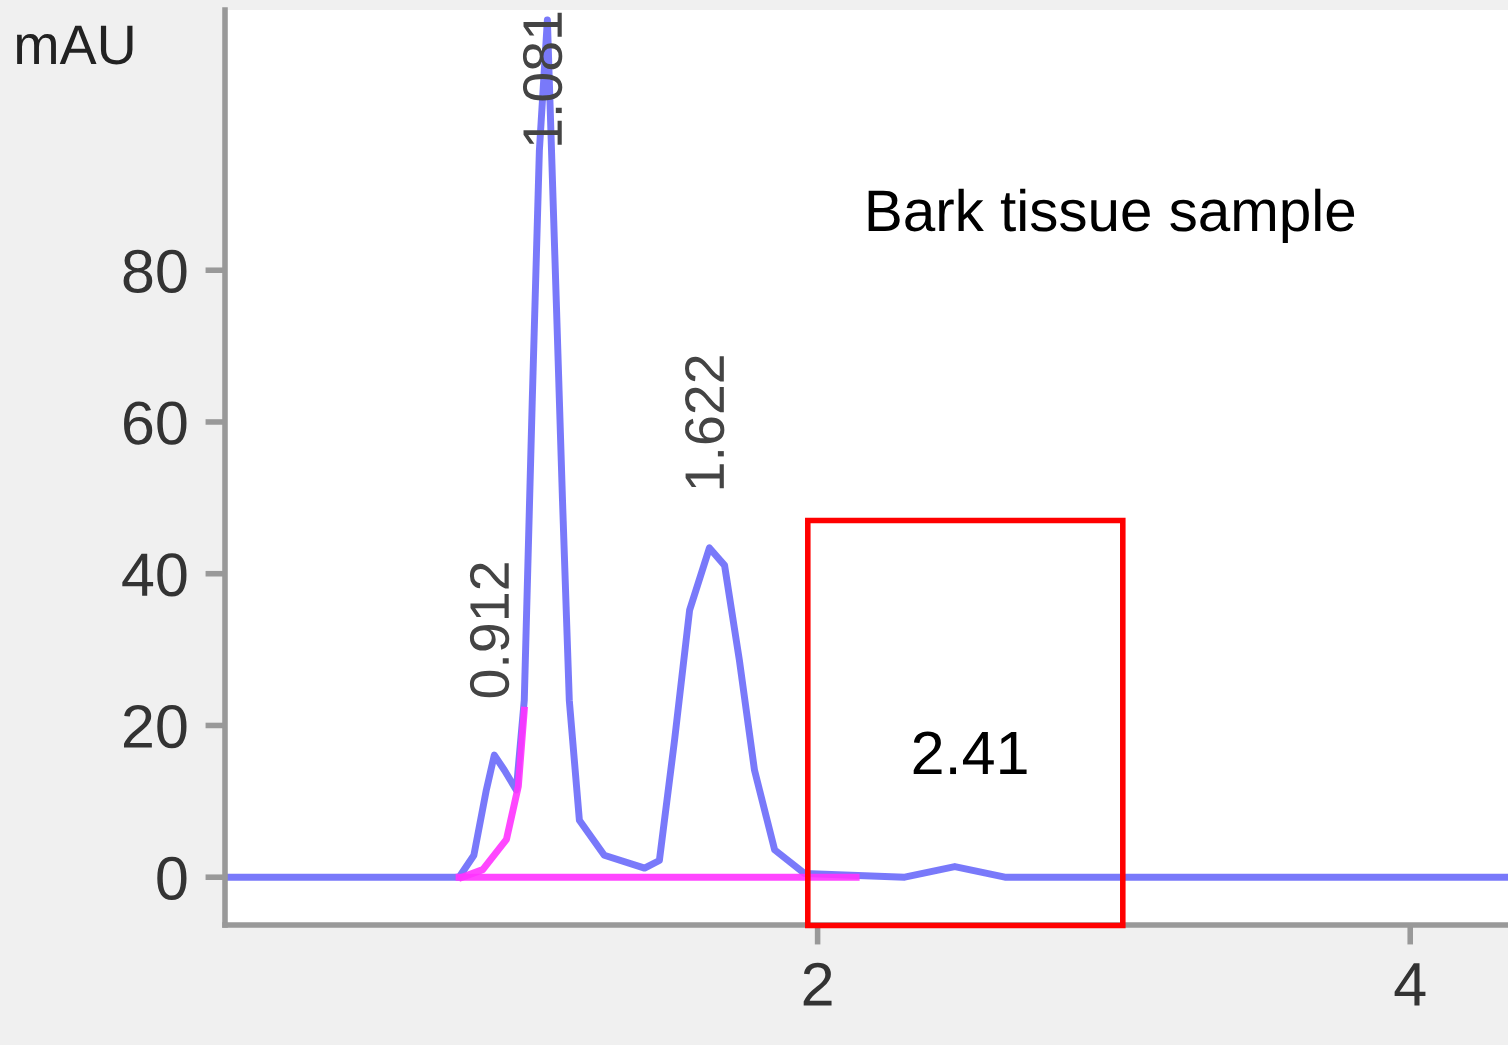 The height and width of the screenshot is (1045, 1508). Describe the element at coordinates (489, 630) in the screenshot. I see `annotation: 0.912` at that location.